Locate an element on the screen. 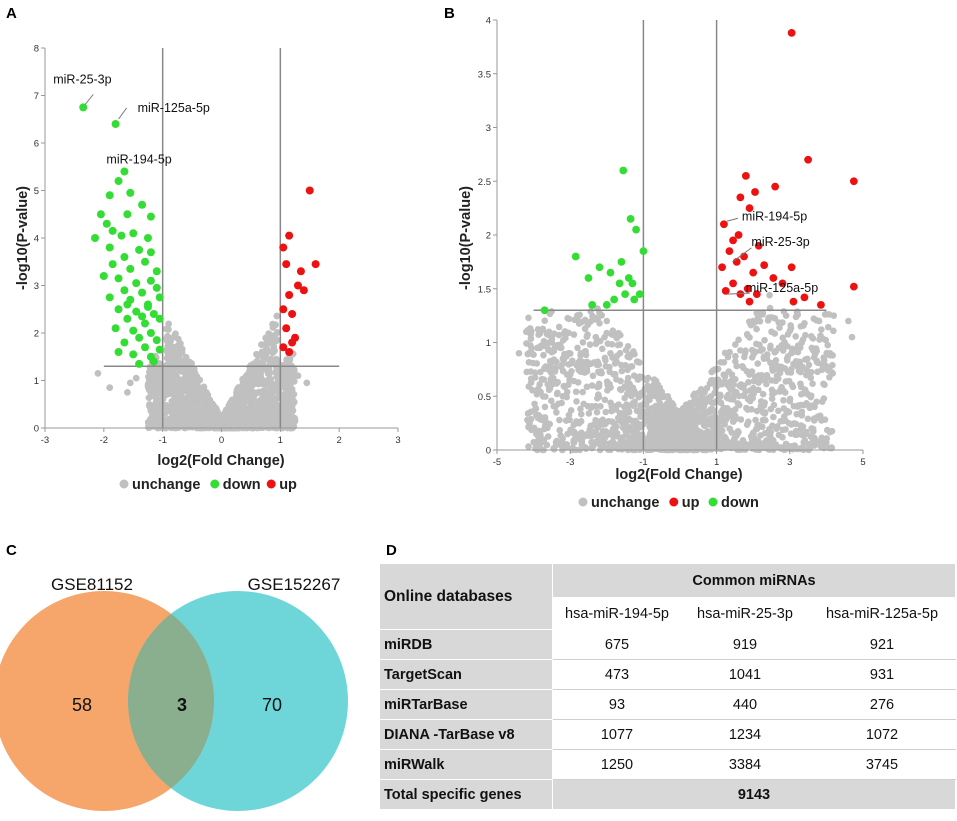 The height and width of the screenshot is (821, 957). y-tick-label: 5 is located at coordinates (36, 191).